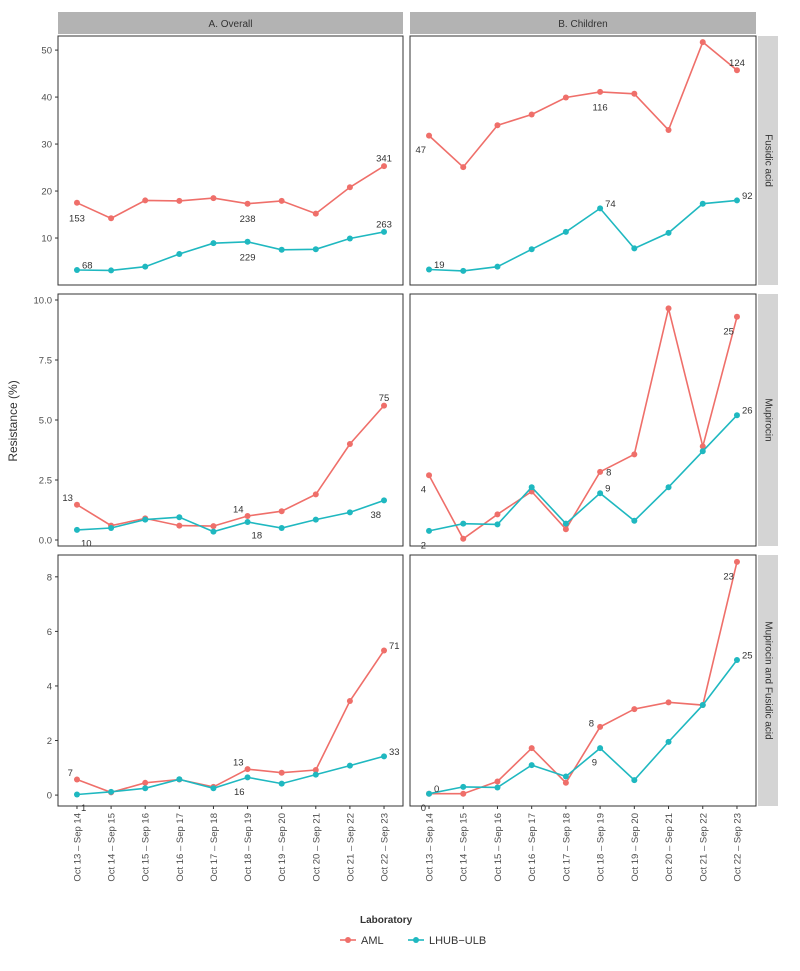 The width and height of the screenshot is (800, 971). Describe the element at coordinates (46, 145) in the screenshot. I see `y-tick-label: 30` at that location.